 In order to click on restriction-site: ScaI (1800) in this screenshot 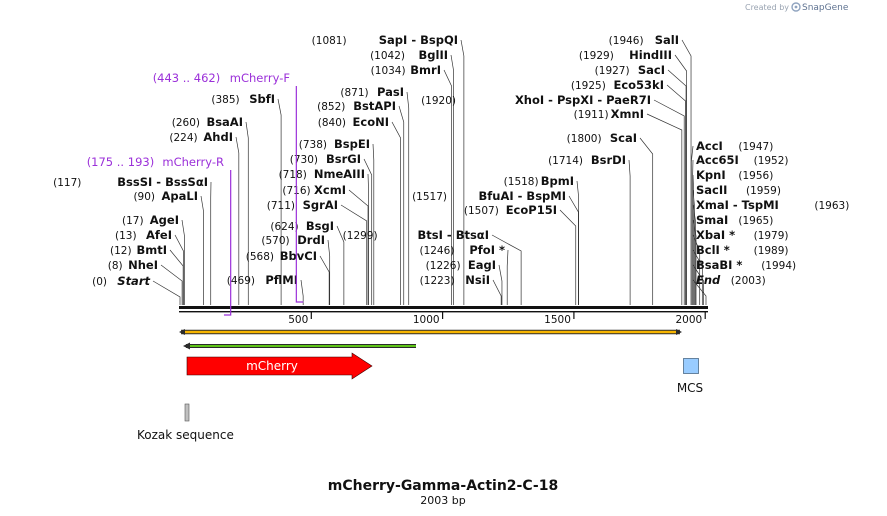, I will do `click(610, 218)`.